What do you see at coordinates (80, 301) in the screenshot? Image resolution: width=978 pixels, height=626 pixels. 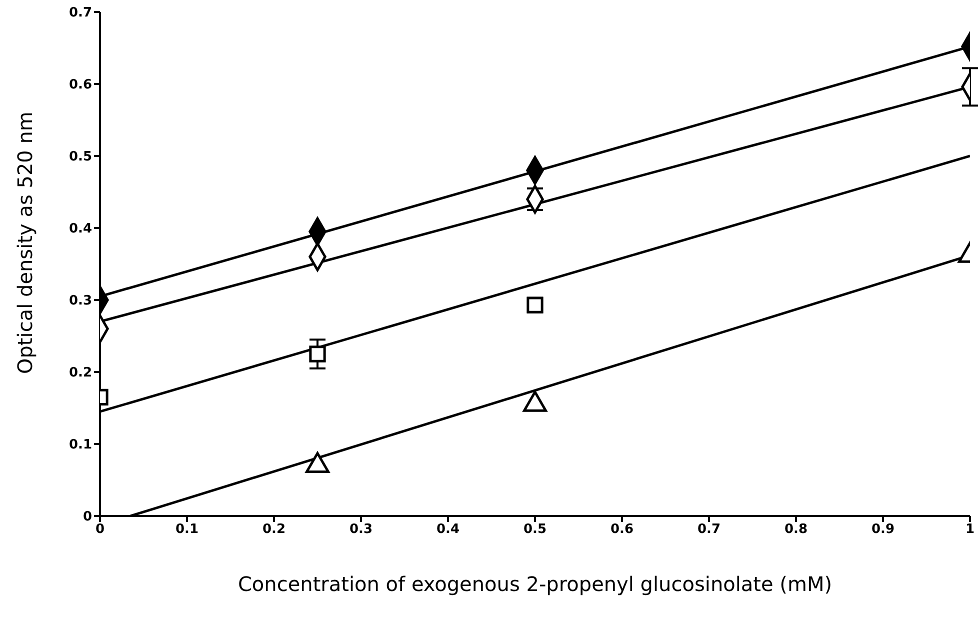 I see `y-tick-label: 0.3` at bounding box center [80, 301].